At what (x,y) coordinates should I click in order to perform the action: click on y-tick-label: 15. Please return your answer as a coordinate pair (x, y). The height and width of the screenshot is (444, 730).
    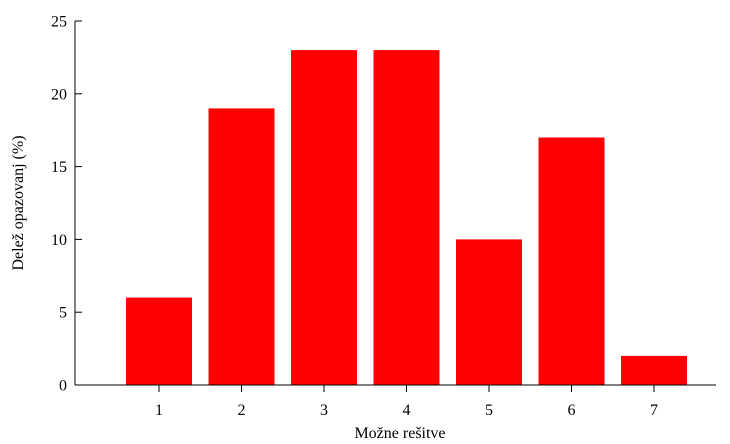
    Looking at the image, I should click on (59, 167).